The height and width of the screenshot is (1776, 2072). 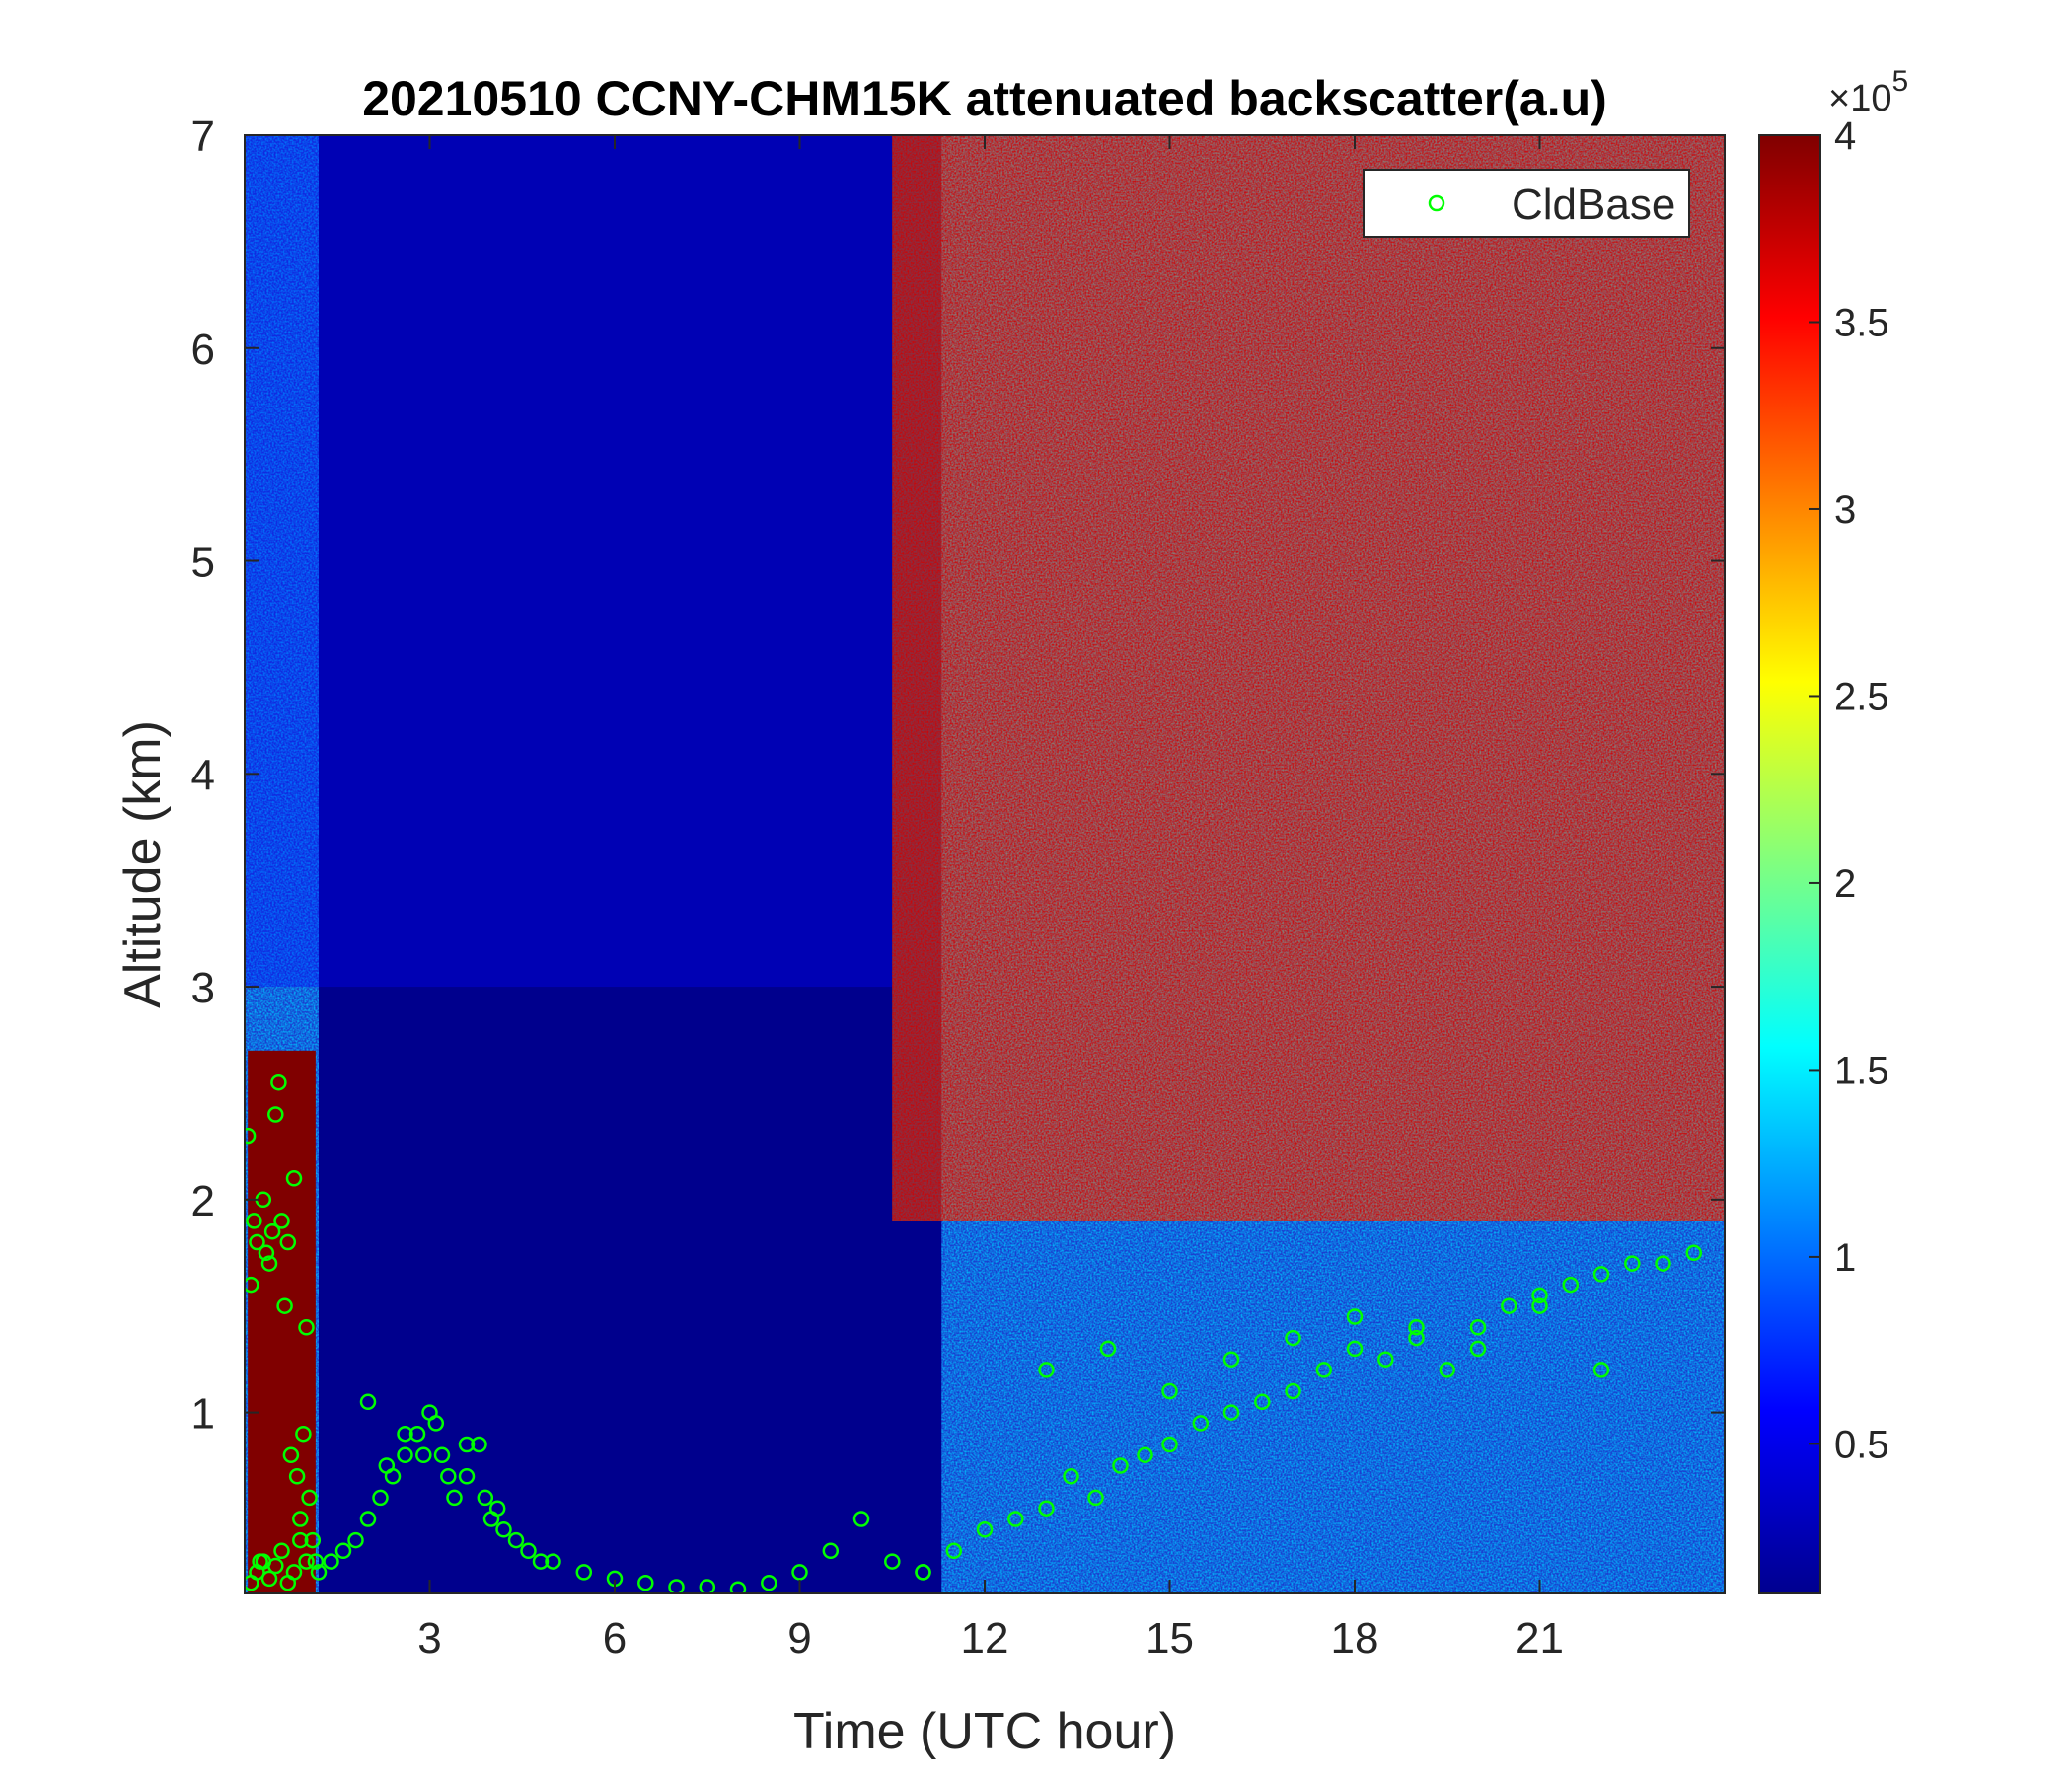 What do you see at coordinates (1437, 203) in the screenshot?
I see `legend-marker` at bounding box center [1437, 203].